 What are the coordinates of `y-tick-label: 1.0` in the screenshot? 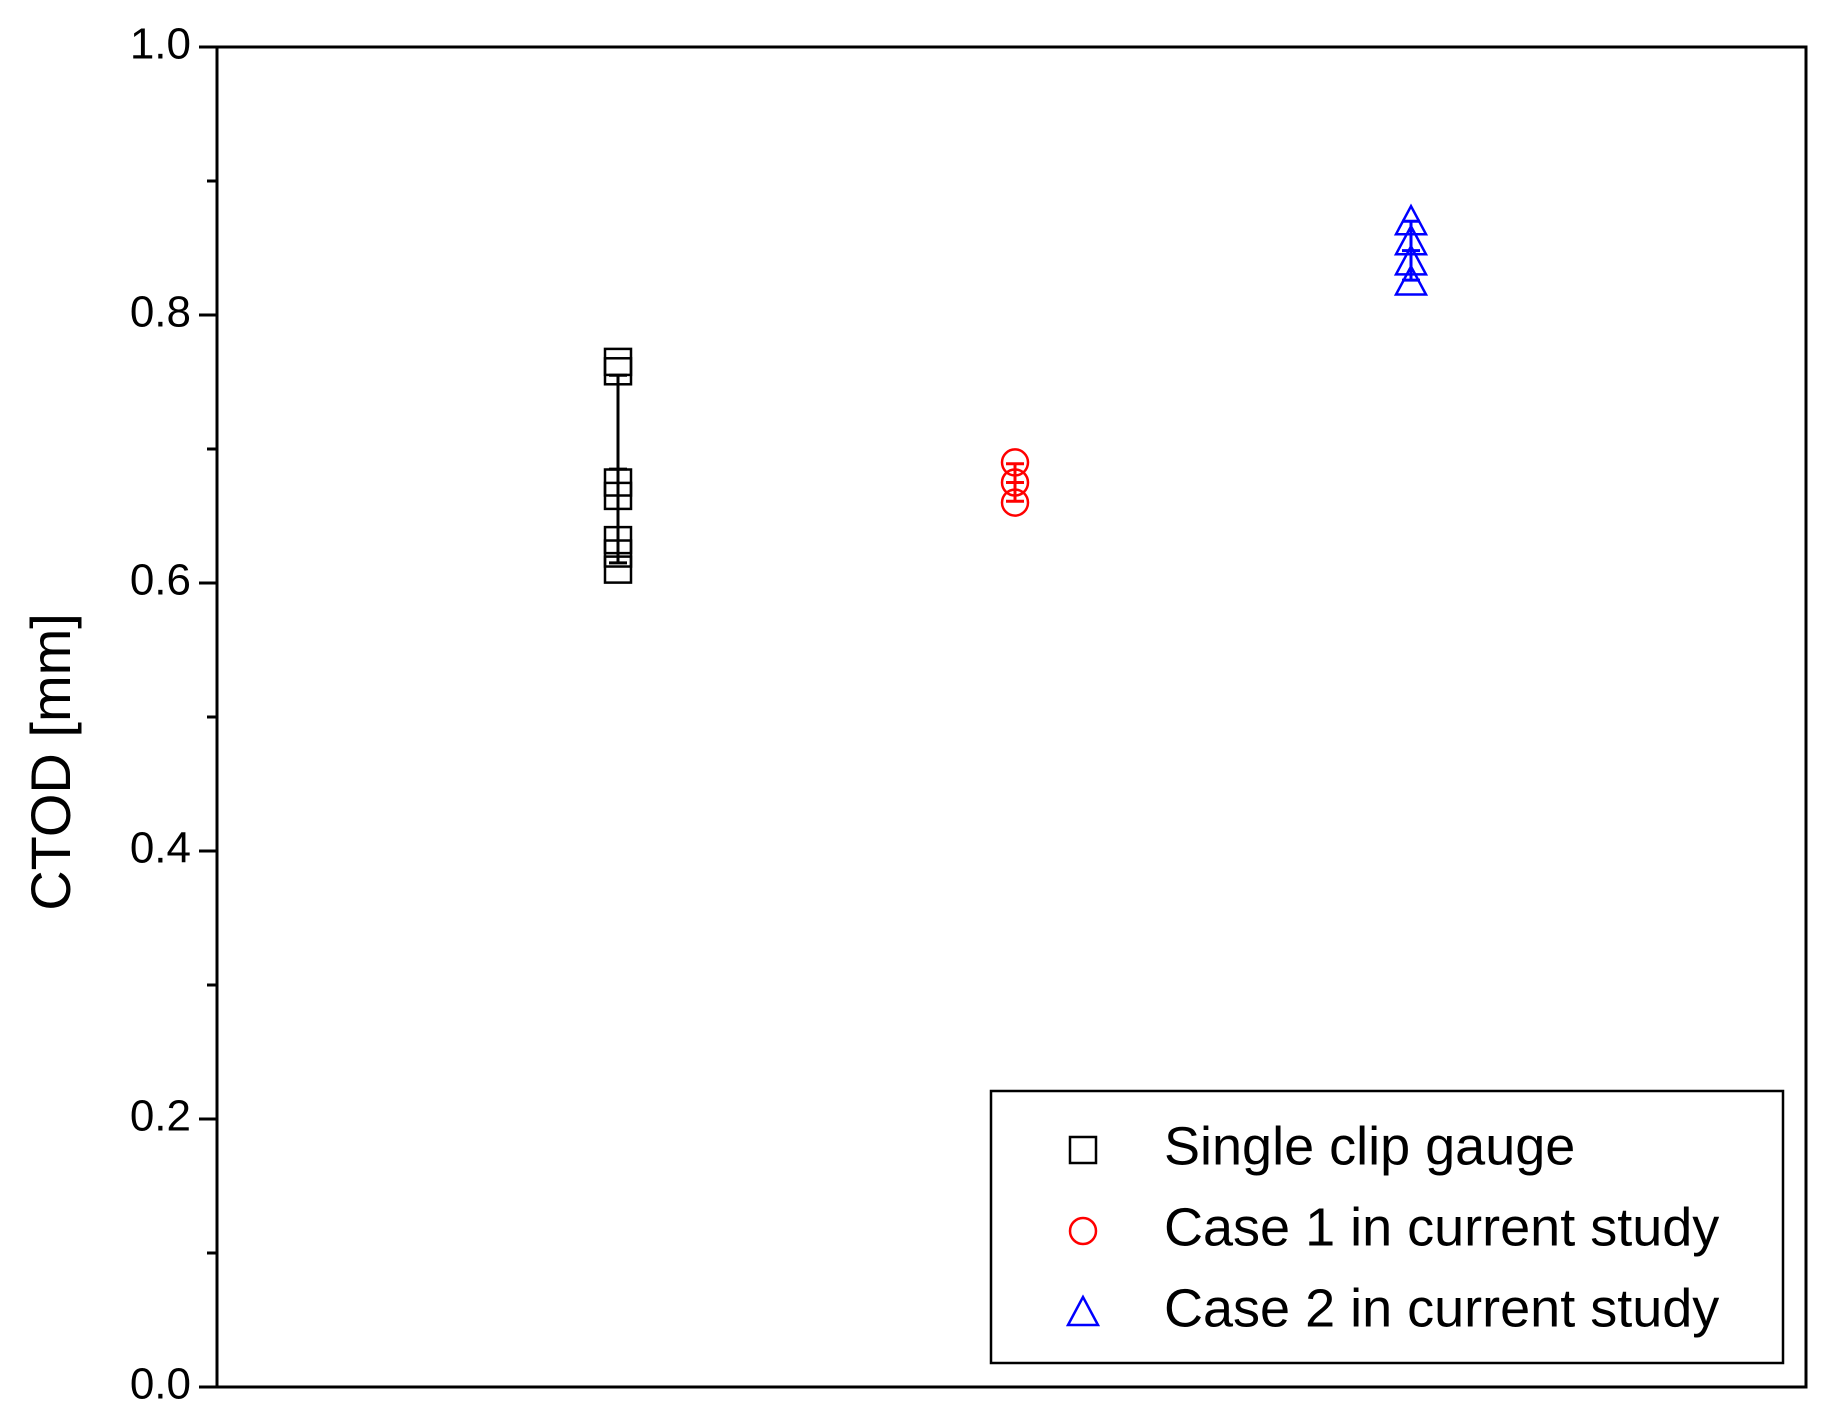 It's located at (160, 44).